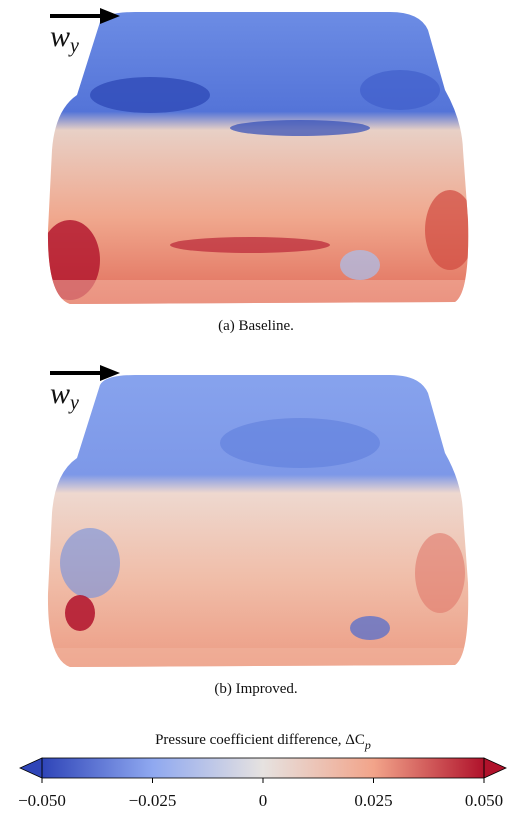  What do you see at coordinates (31, 768) in the screenshot?
I see `colorbar-extend-low` at bounding box center [31, 768].